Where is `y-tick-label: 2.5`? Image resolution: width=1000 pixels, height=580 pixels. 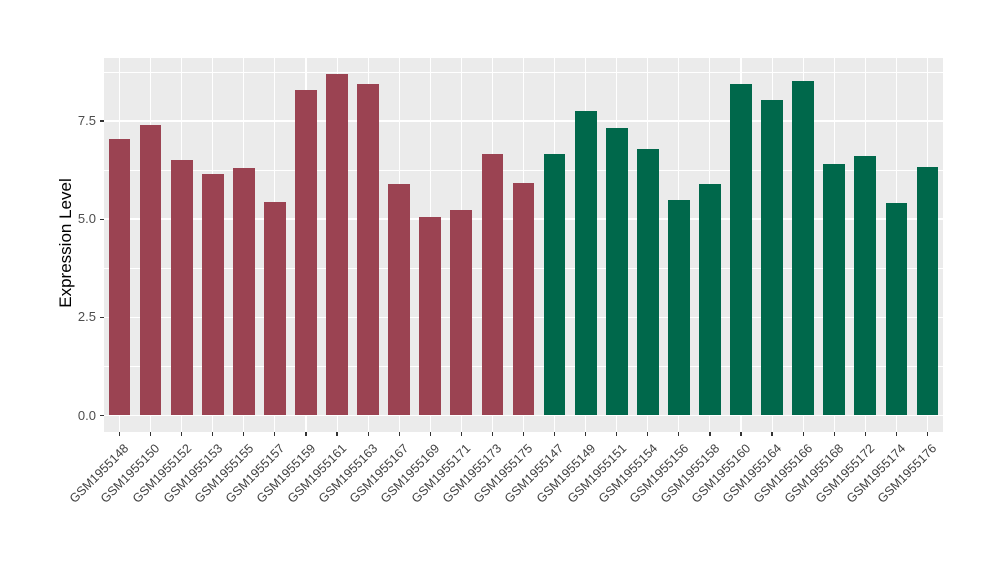 y-tick-label: 2.5 is located at coordinates (86, 317).